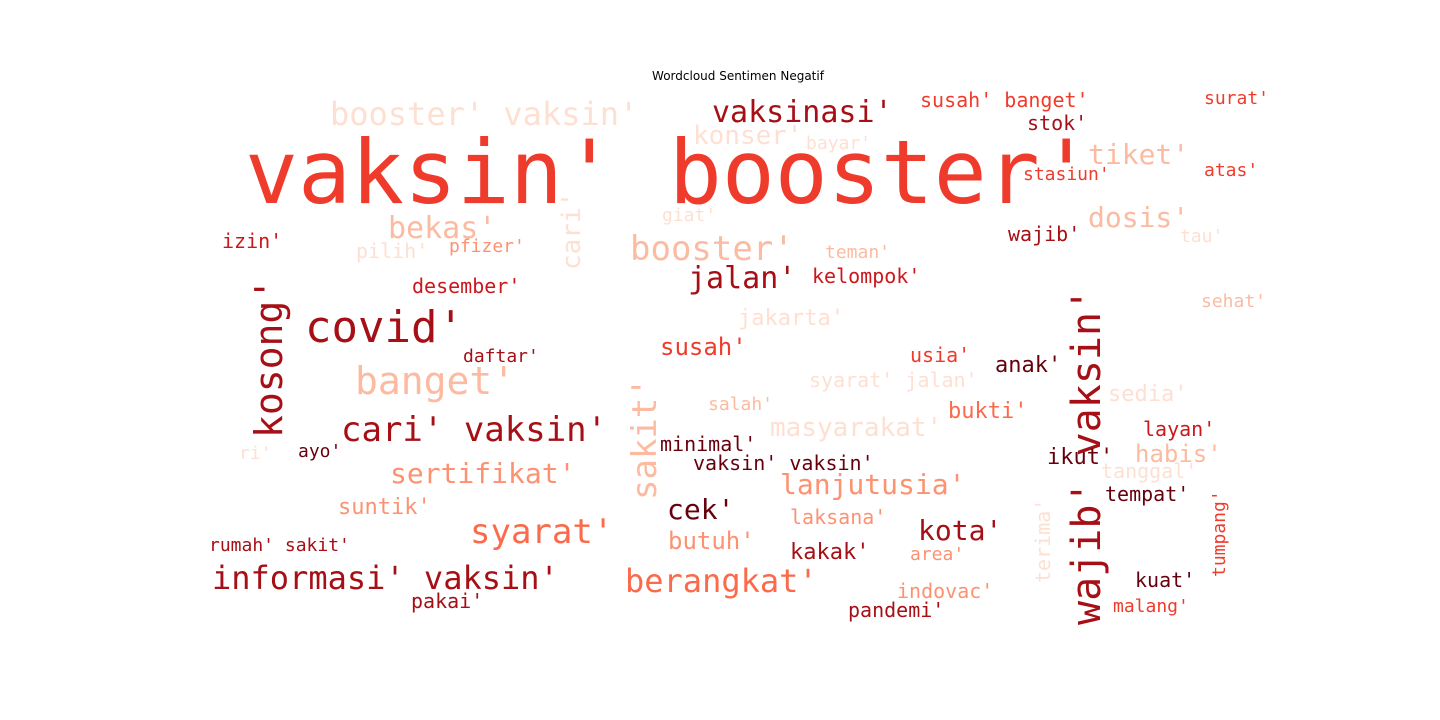 The image size is (1440, 720). I want to click on wordcloud-word: jalan', so click(742, 278).